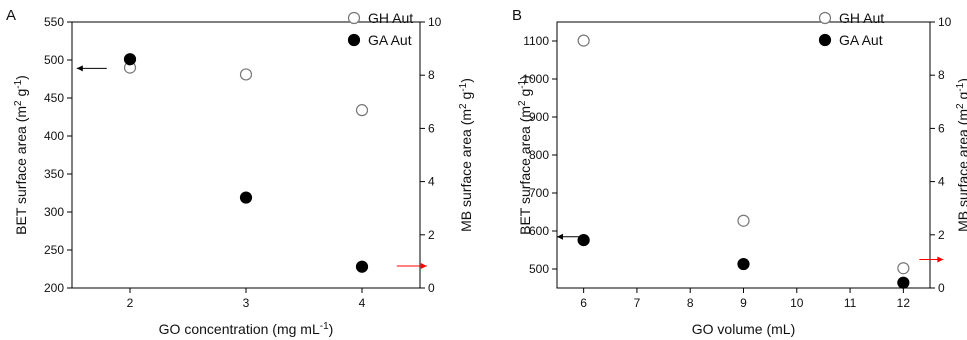 Image resolution: width=967 pixels, height=340 pixels. What do you see at coordinates (539, 117) in the screenshot?
I see `y-left-tick-label: 900` at bounding box center [539, 117].